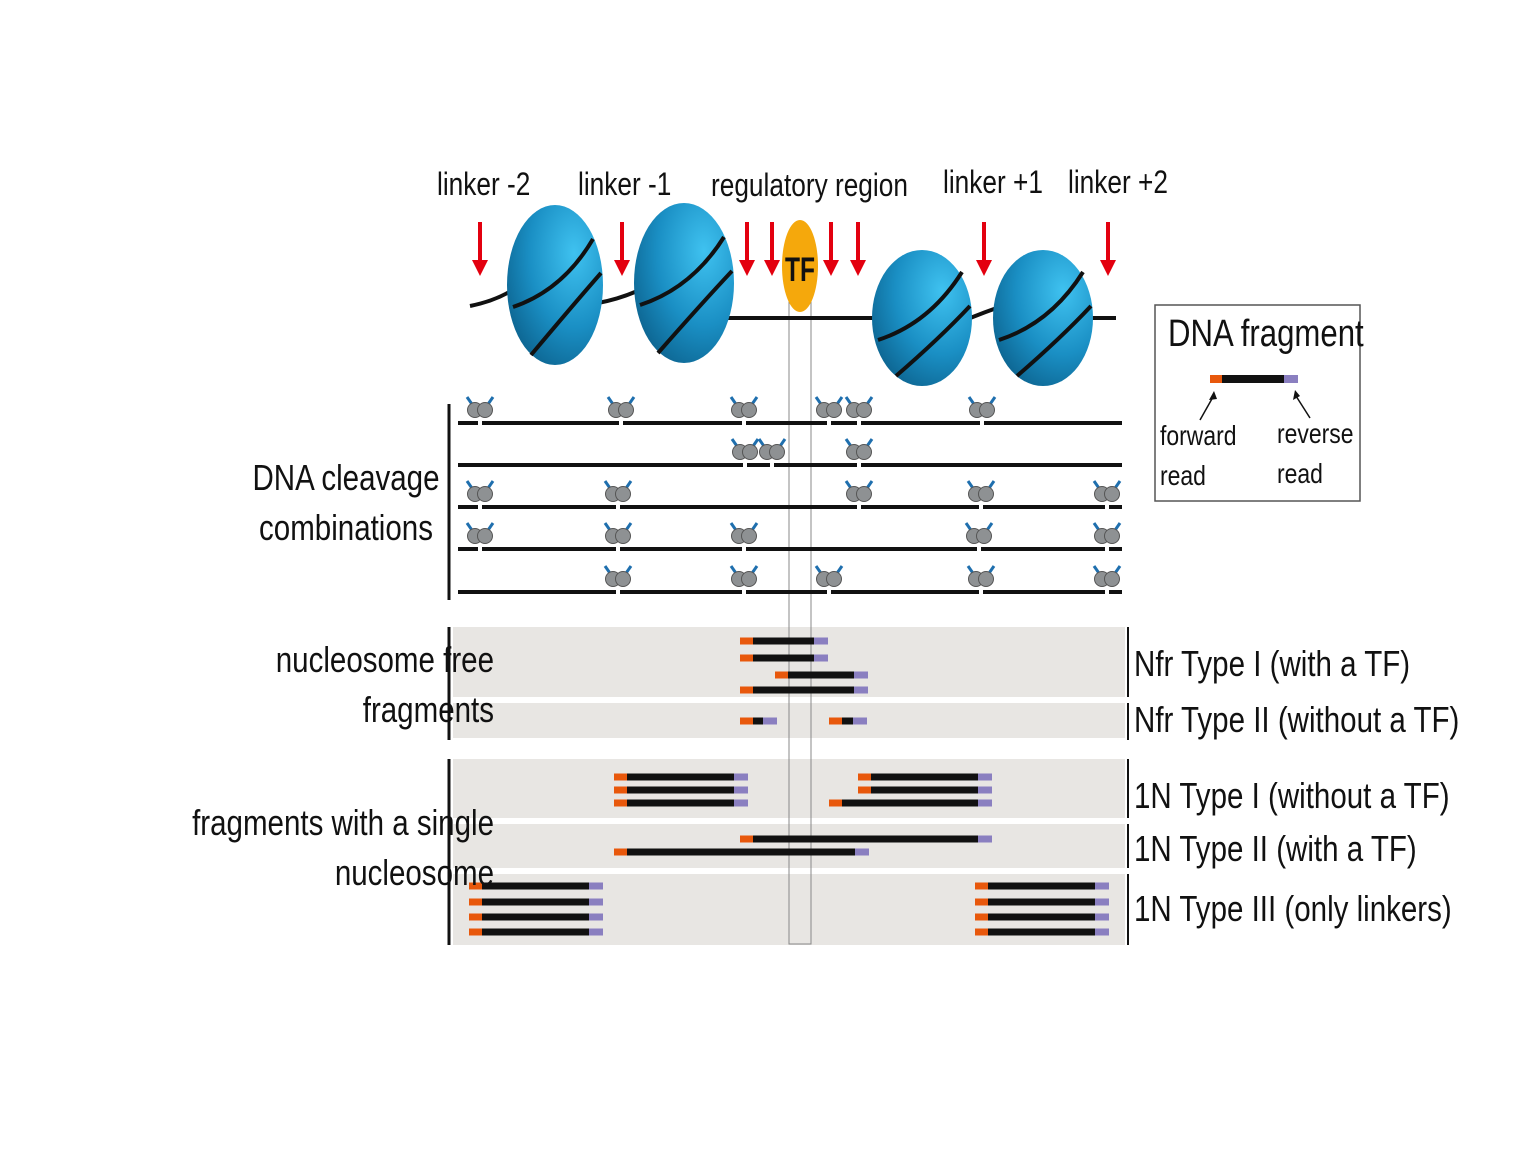  Describe the element at coordinates (1275, 848) in the screenshot. I see `type-label-1n-2: 1N Type II (with a TF)` at that location.